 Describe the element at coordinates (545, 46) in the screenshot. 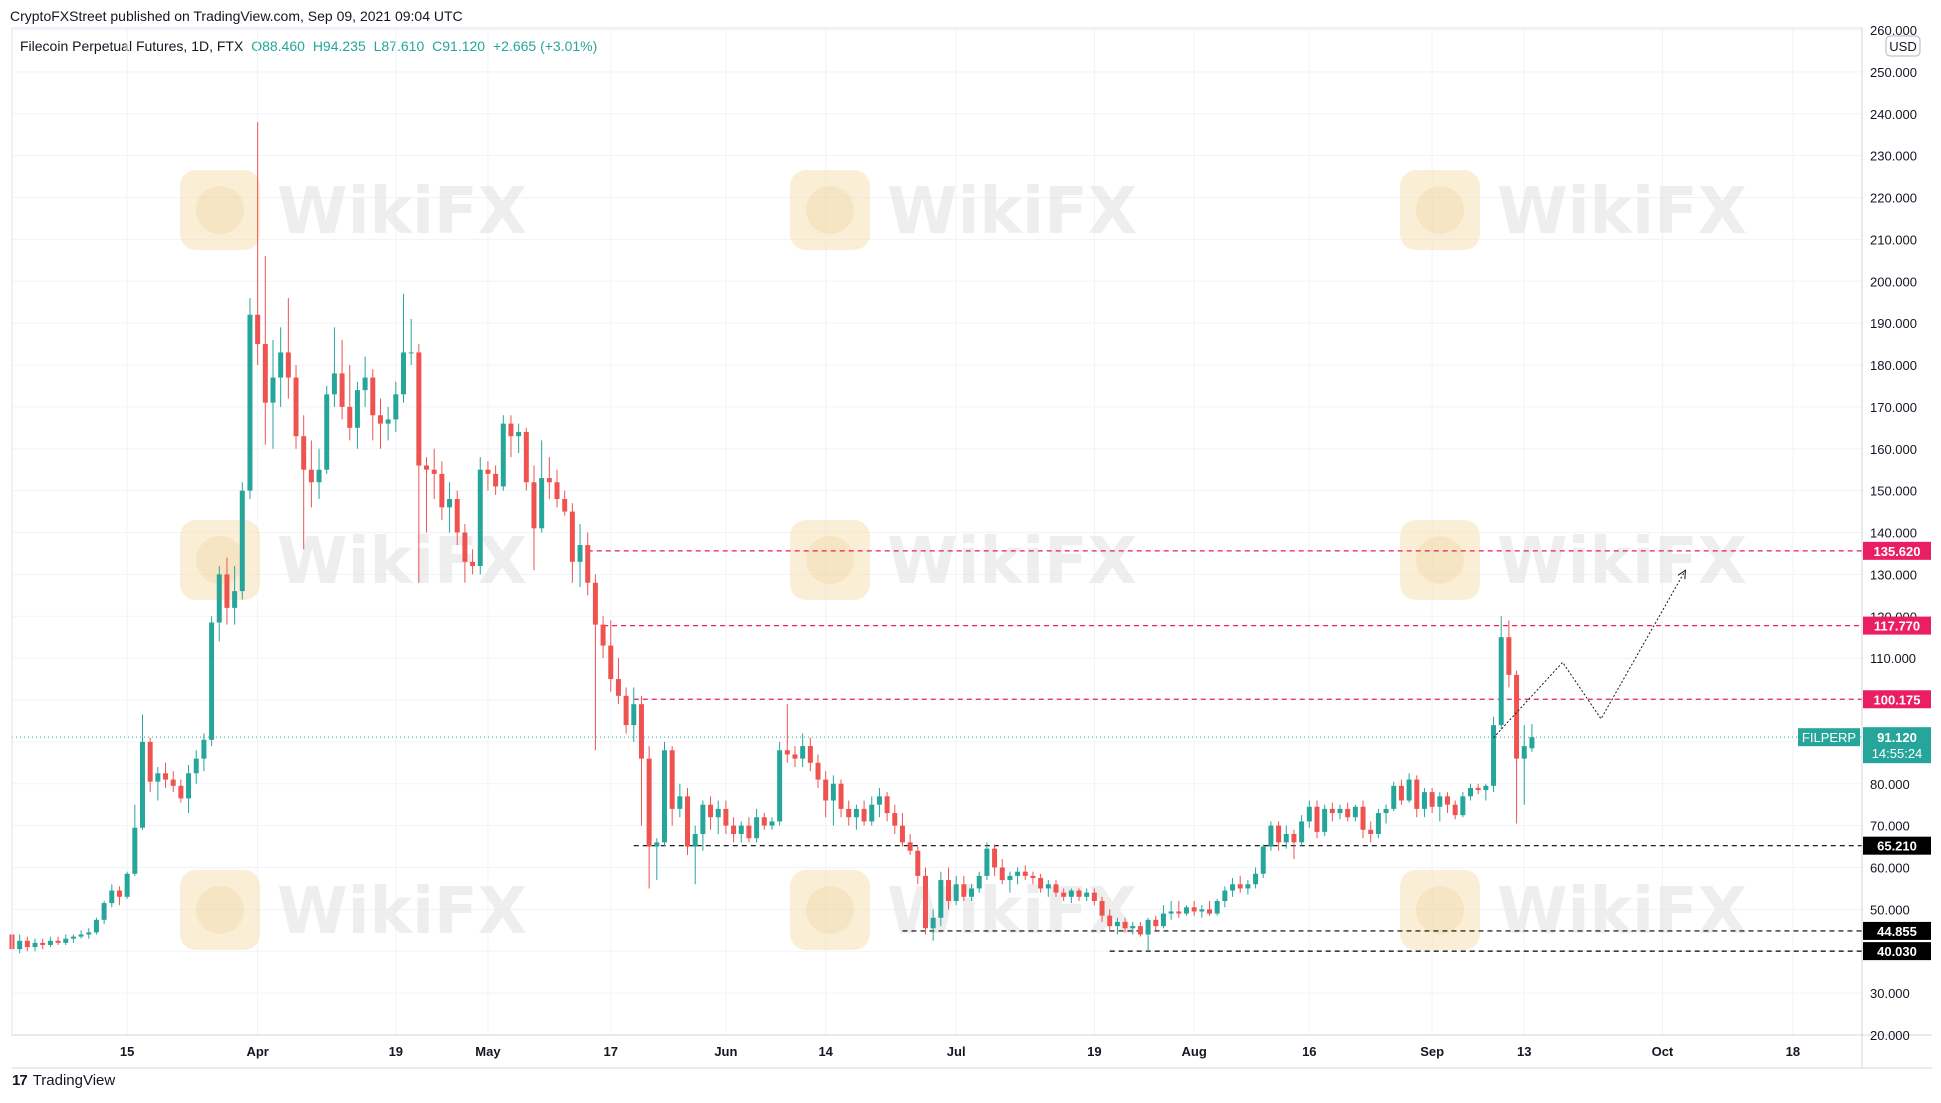

I see `ohlc-change: +2.665 (+3.01%)` at that location.